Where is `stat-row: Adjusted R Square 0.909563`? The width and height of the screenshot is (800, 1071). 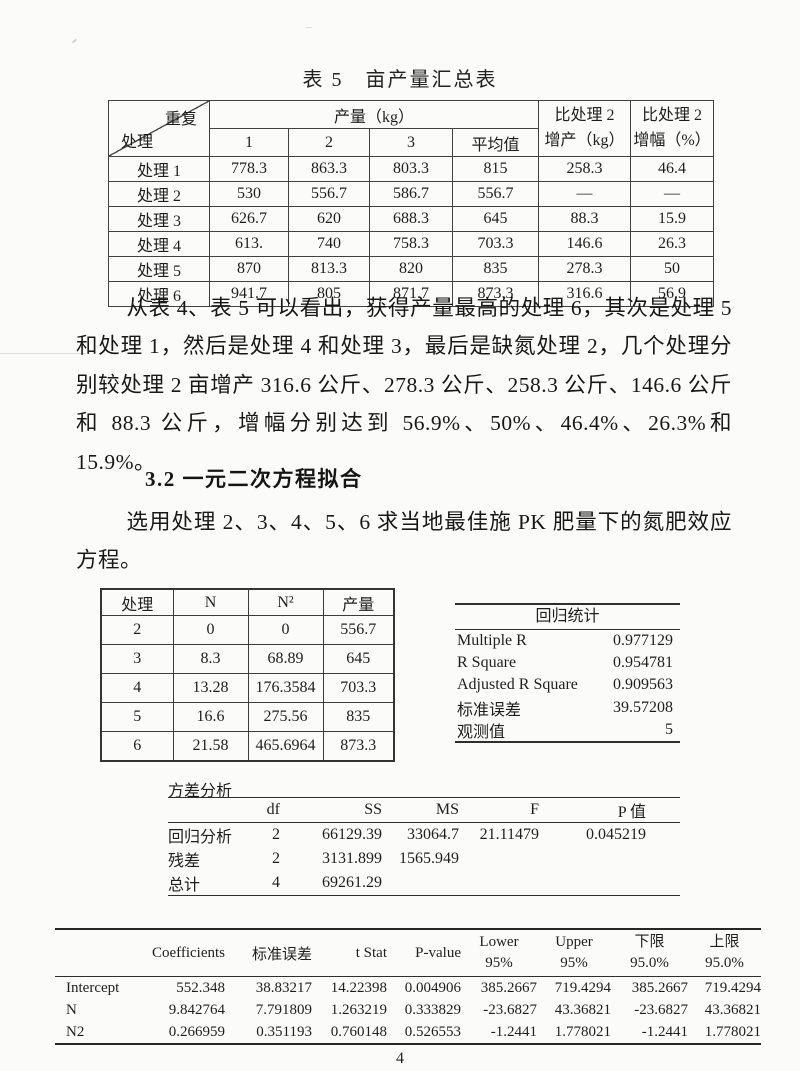 stat-row: Adjusted R Square 0.909563 is located at coordinates (567, 685).